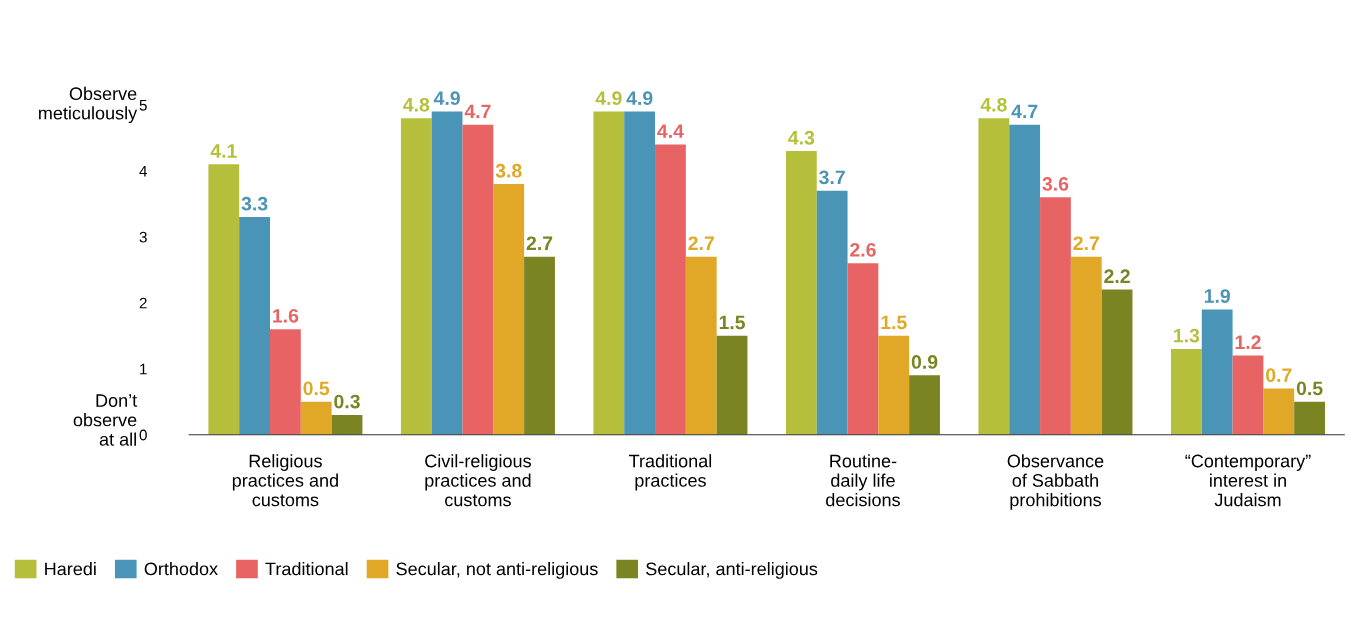 The image size is (1351, 621). Describe the element at coordinates (181, 569) in the screenshot. I see `legend-label: Orthodox` at that location.